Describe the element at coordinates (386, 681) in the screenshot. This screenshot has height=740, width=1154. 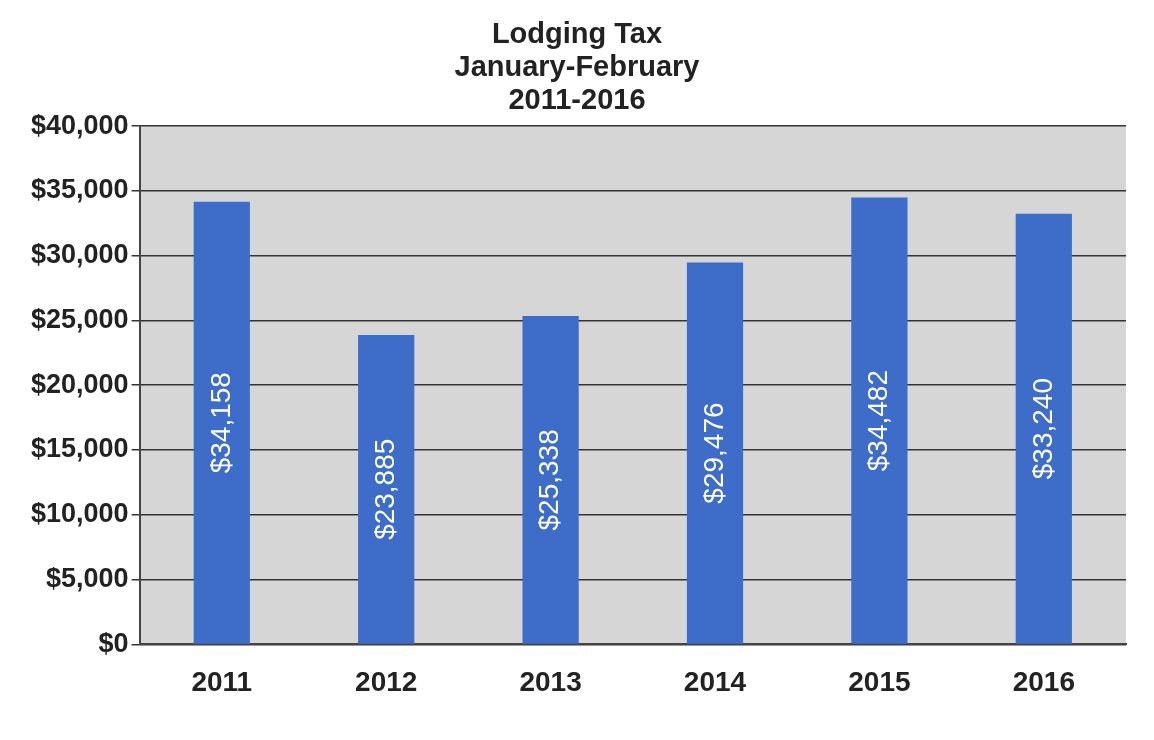
I see `x-tick-label: 2012` at that location.